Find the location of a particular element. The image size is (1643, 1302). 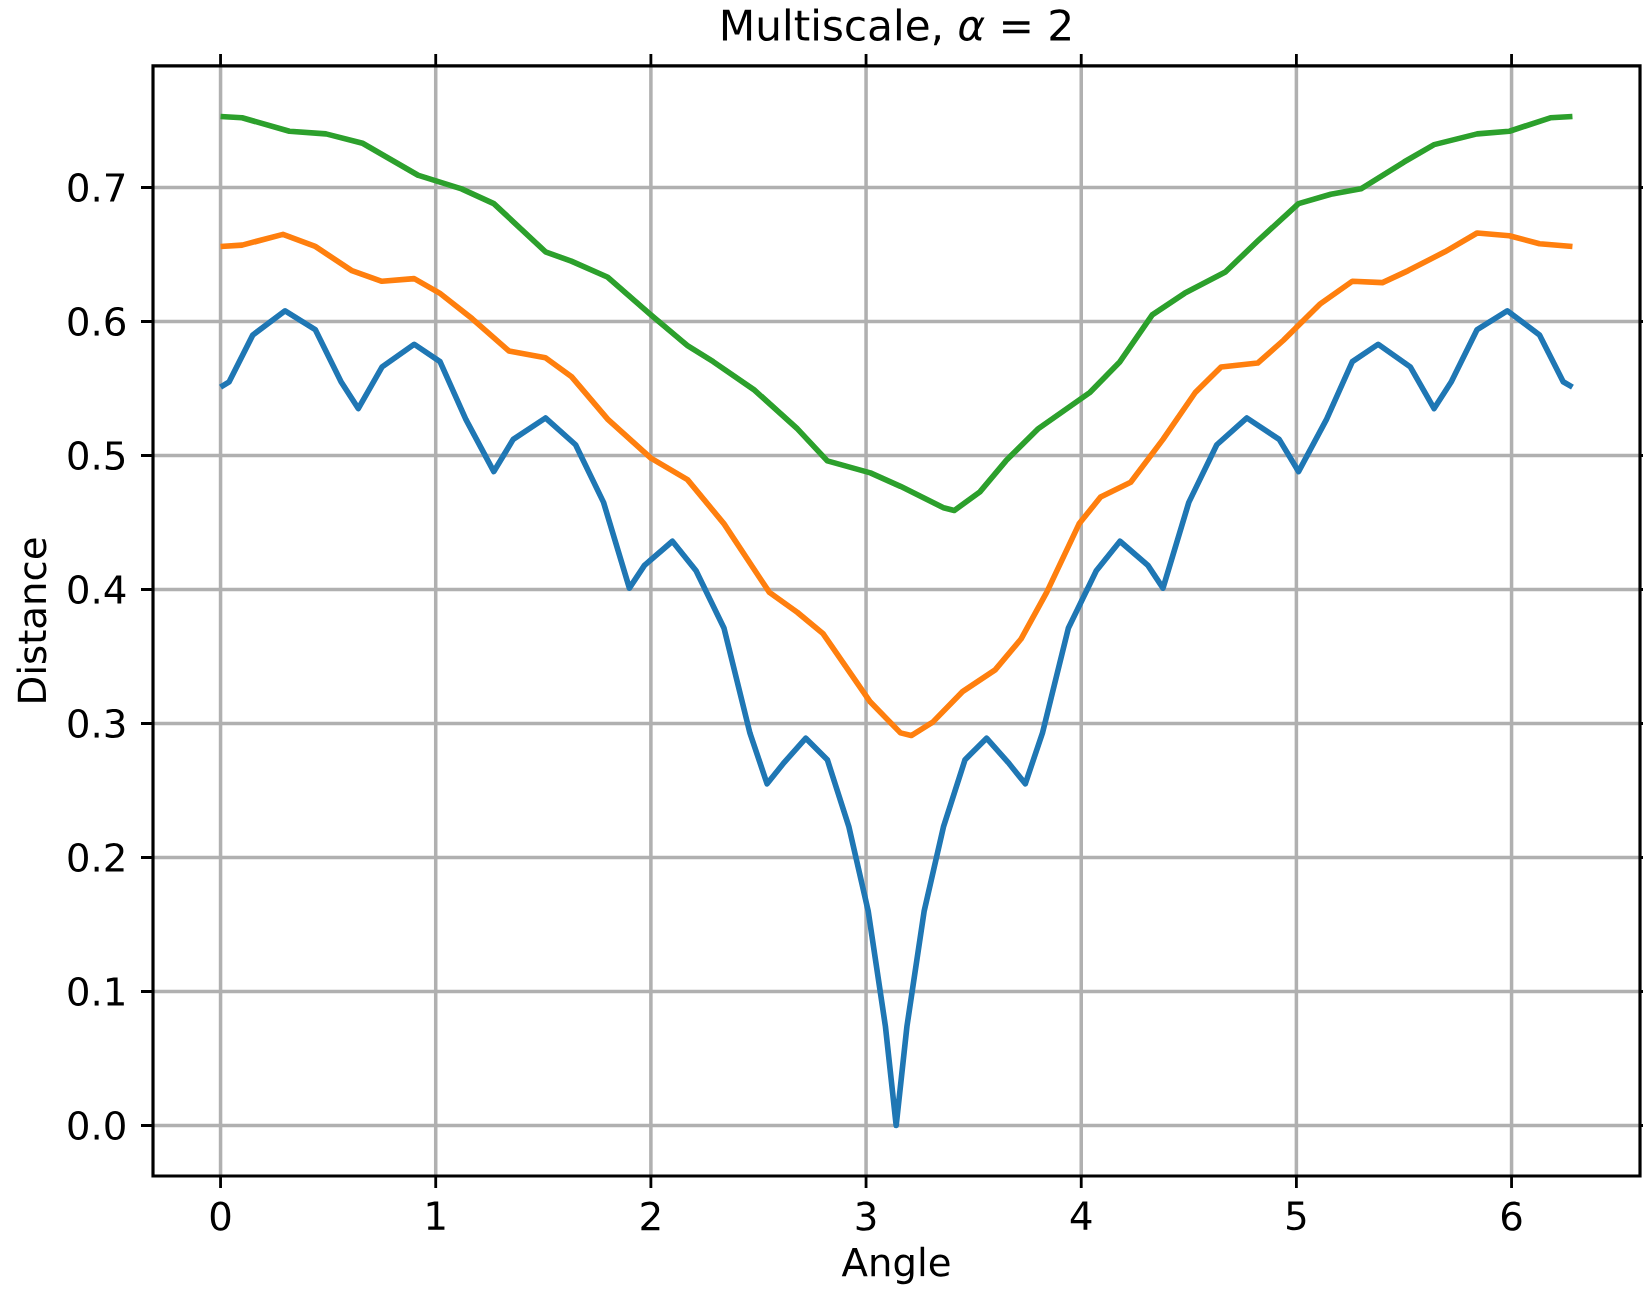

y-tick-label: 0.1 is located at coordinates (96, 991).